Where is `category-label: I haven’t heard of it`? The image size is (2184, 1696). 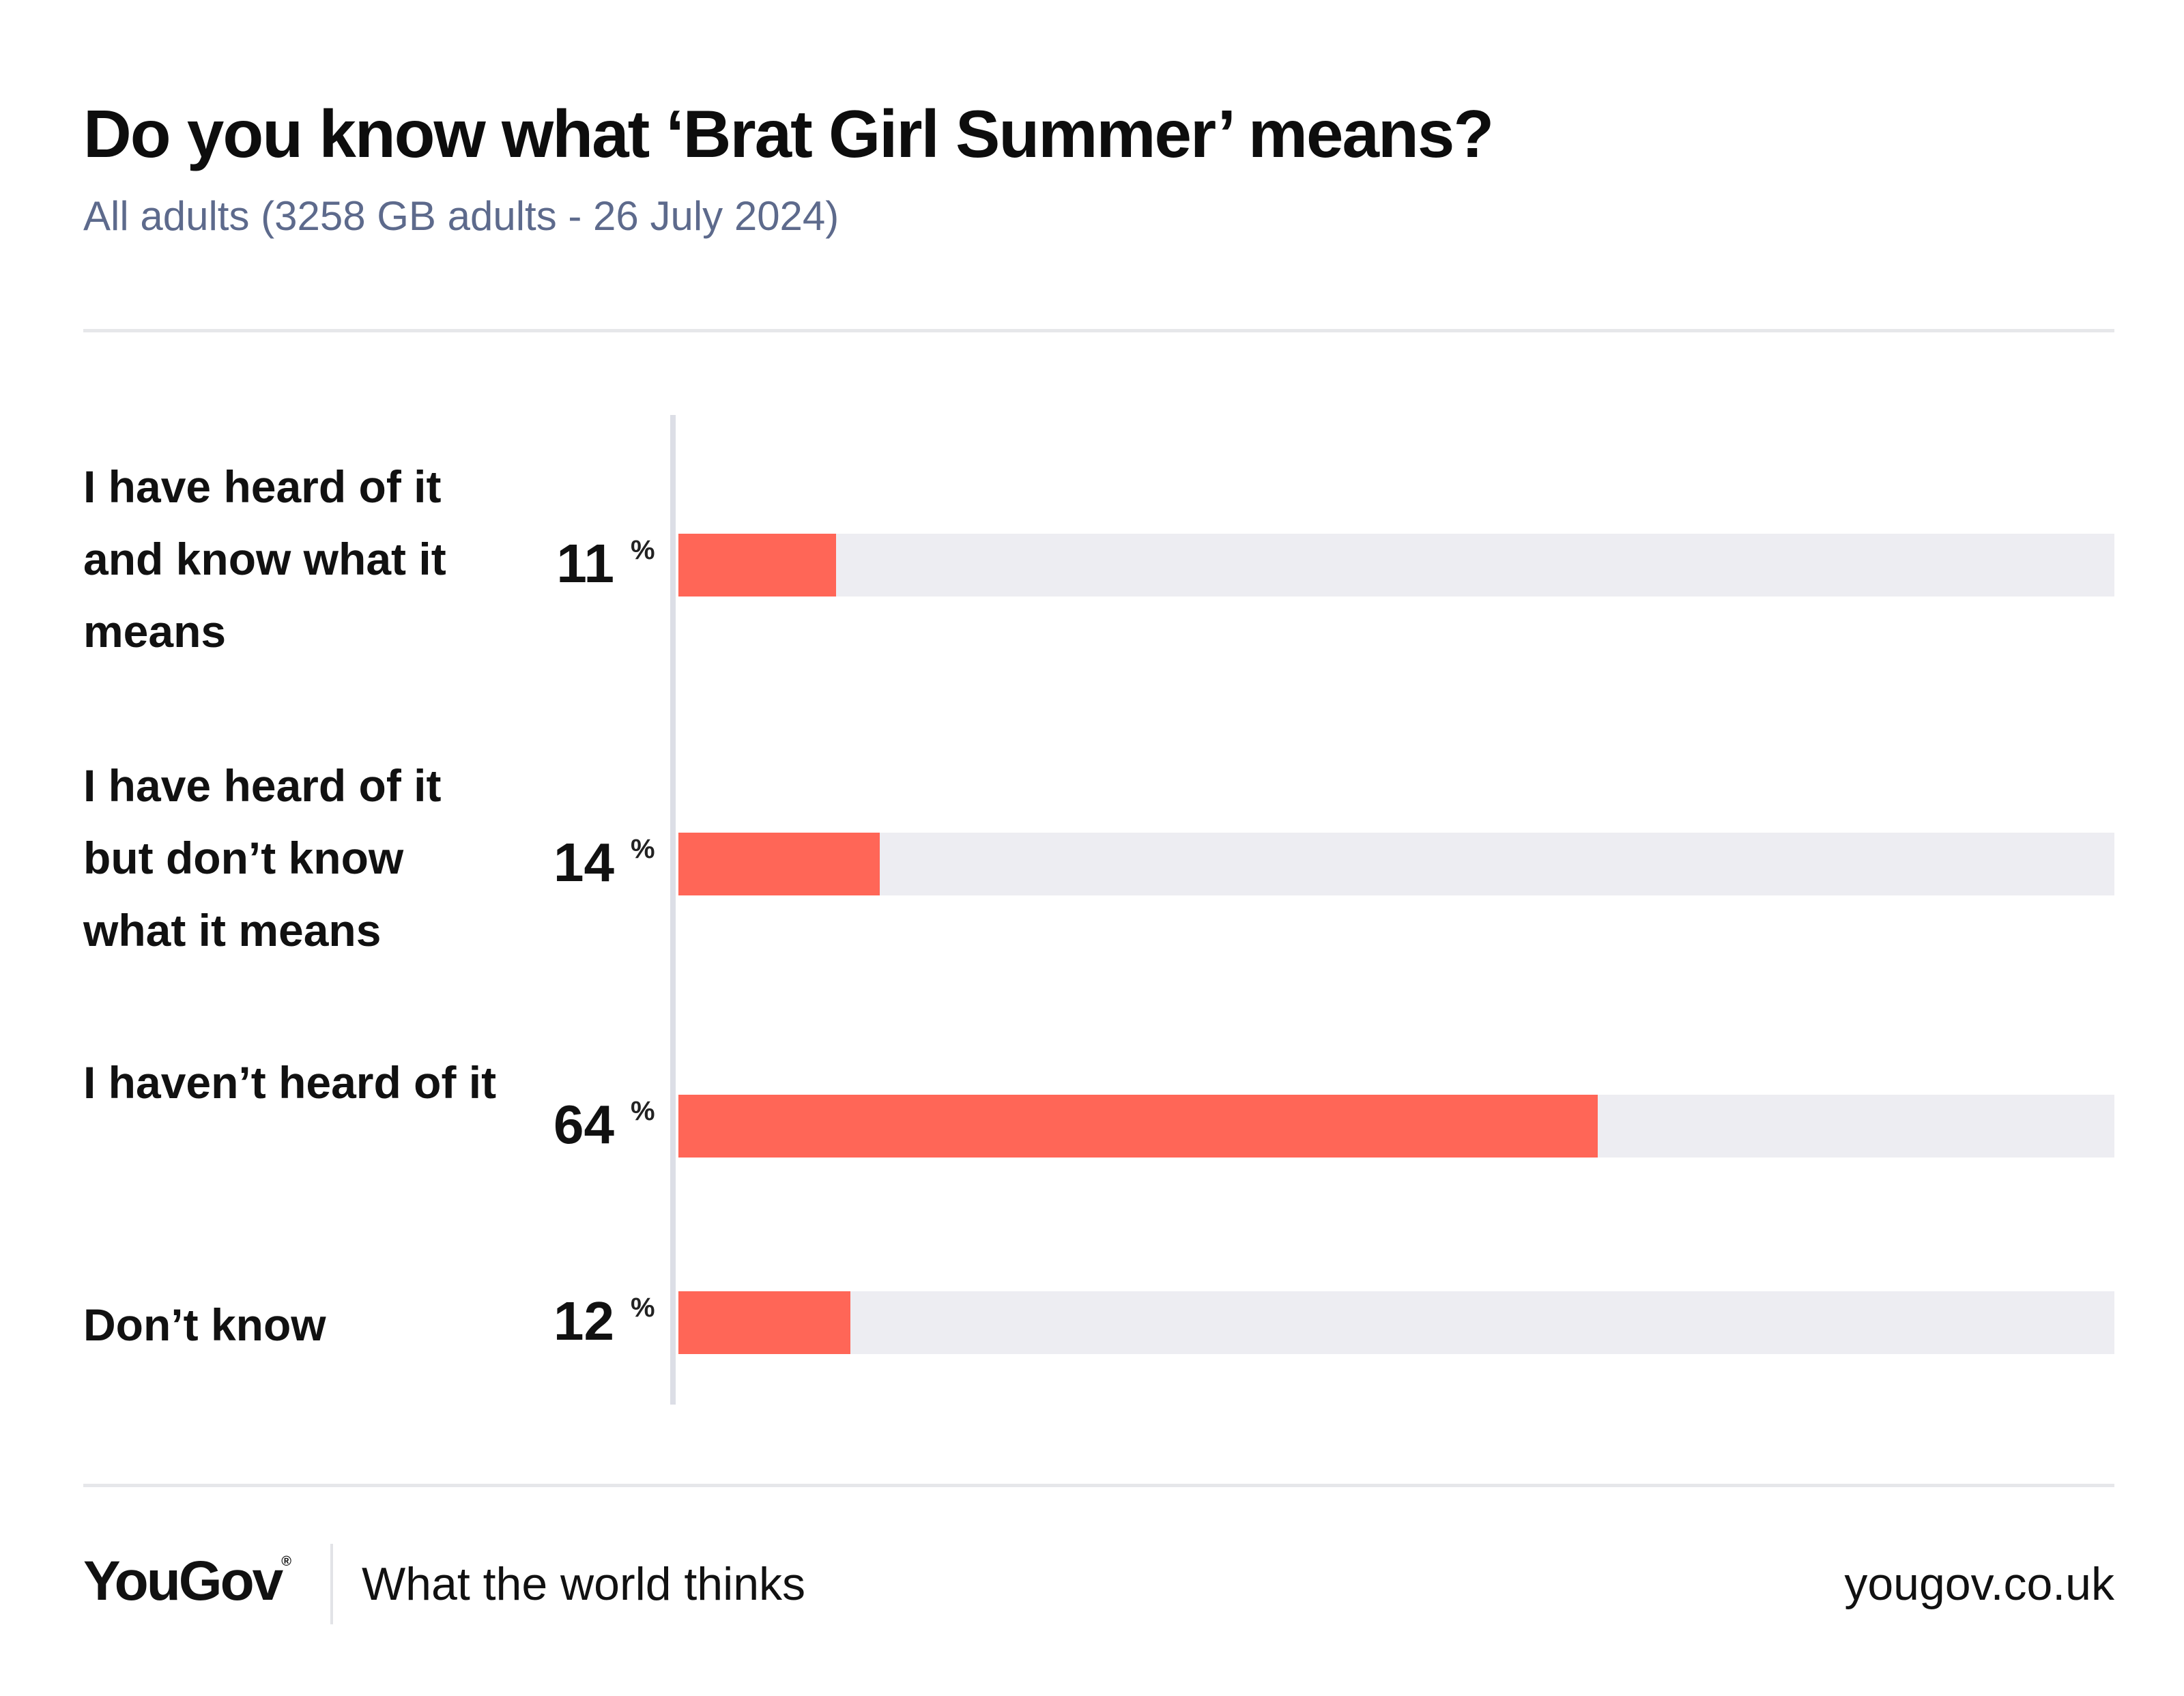 category-label: I haven’t heard of it is located at coordinates (290, 1082).